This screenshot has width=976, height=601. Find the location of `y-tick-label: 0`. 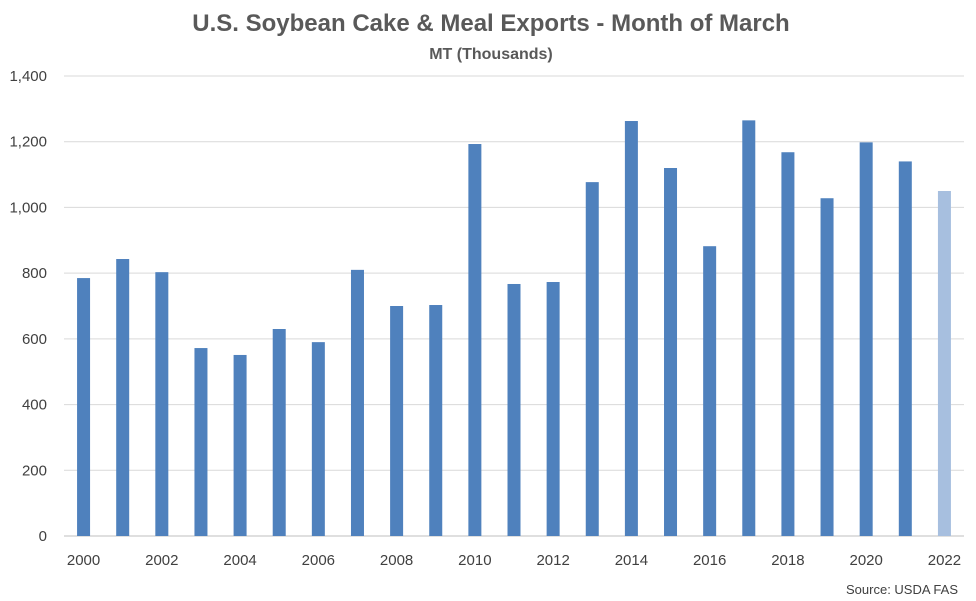

y-tick-label: 0 is located at coordinates (43, 536).